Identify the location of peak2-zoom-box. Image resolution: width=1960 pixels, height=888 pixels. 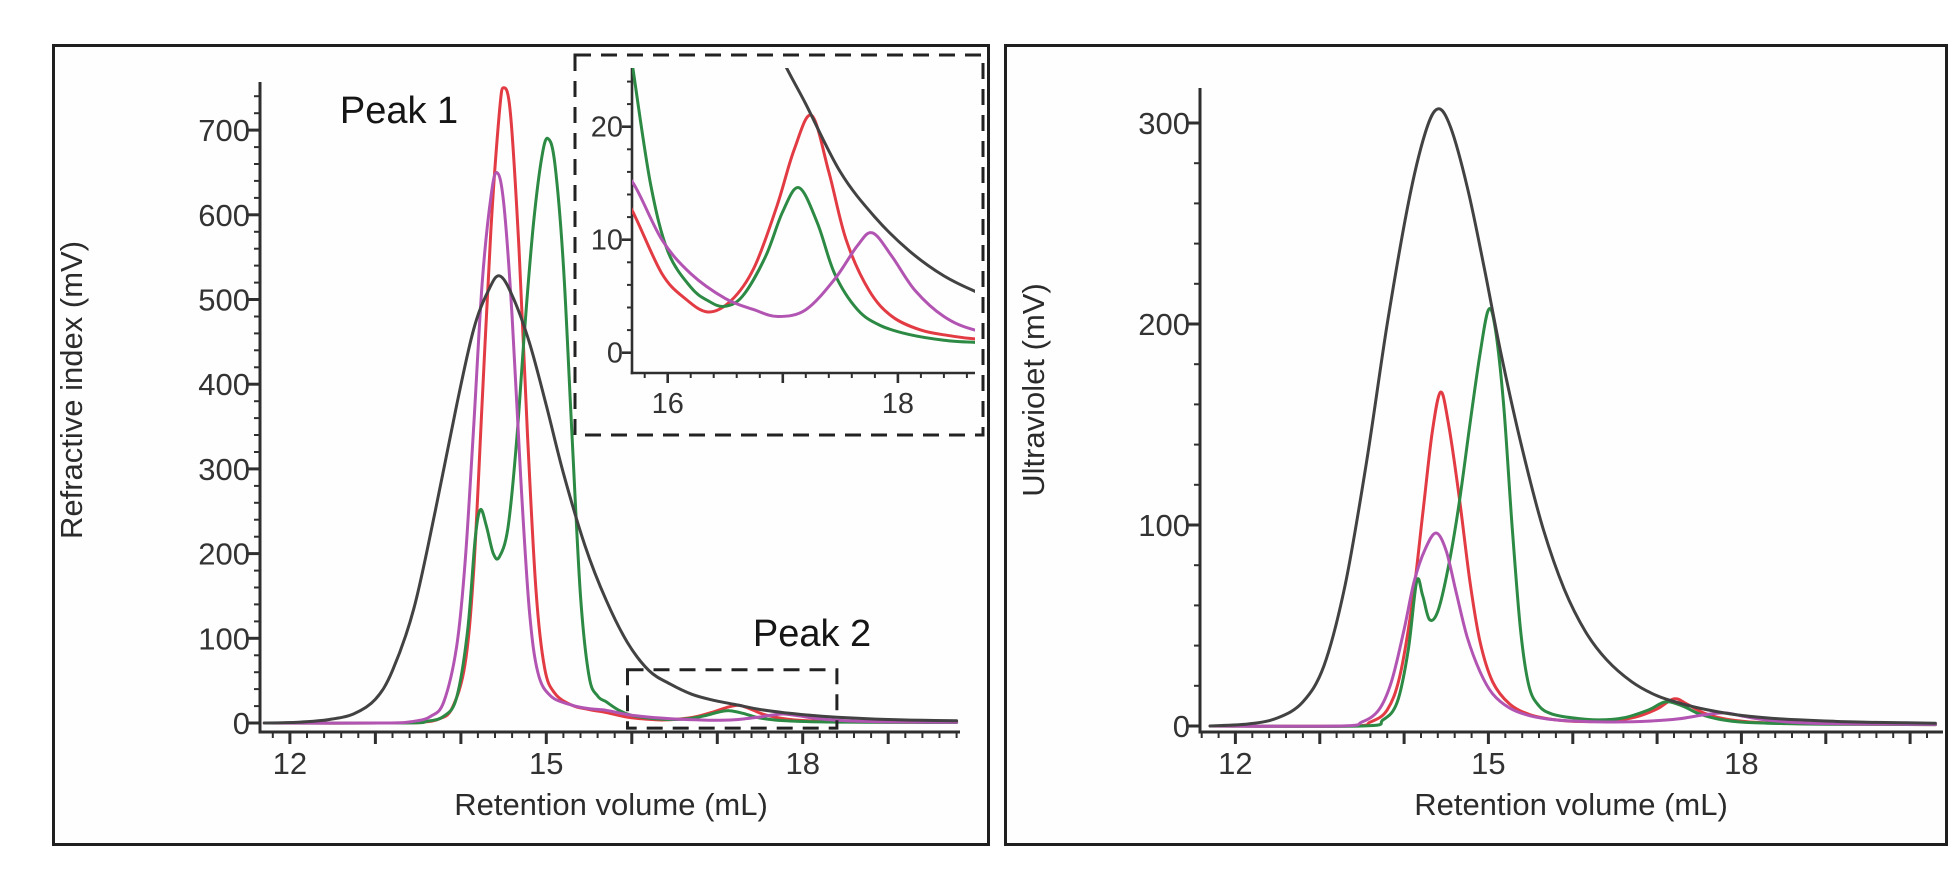
(732, 699).